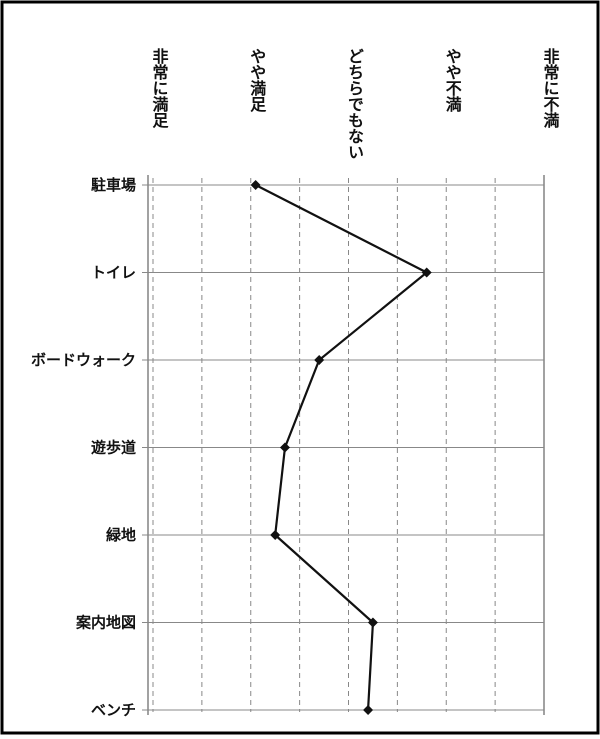  Describe the element at coordinates (159, 87) in the screenshot. I see `scale-level-label: 非常に満足` at that location.